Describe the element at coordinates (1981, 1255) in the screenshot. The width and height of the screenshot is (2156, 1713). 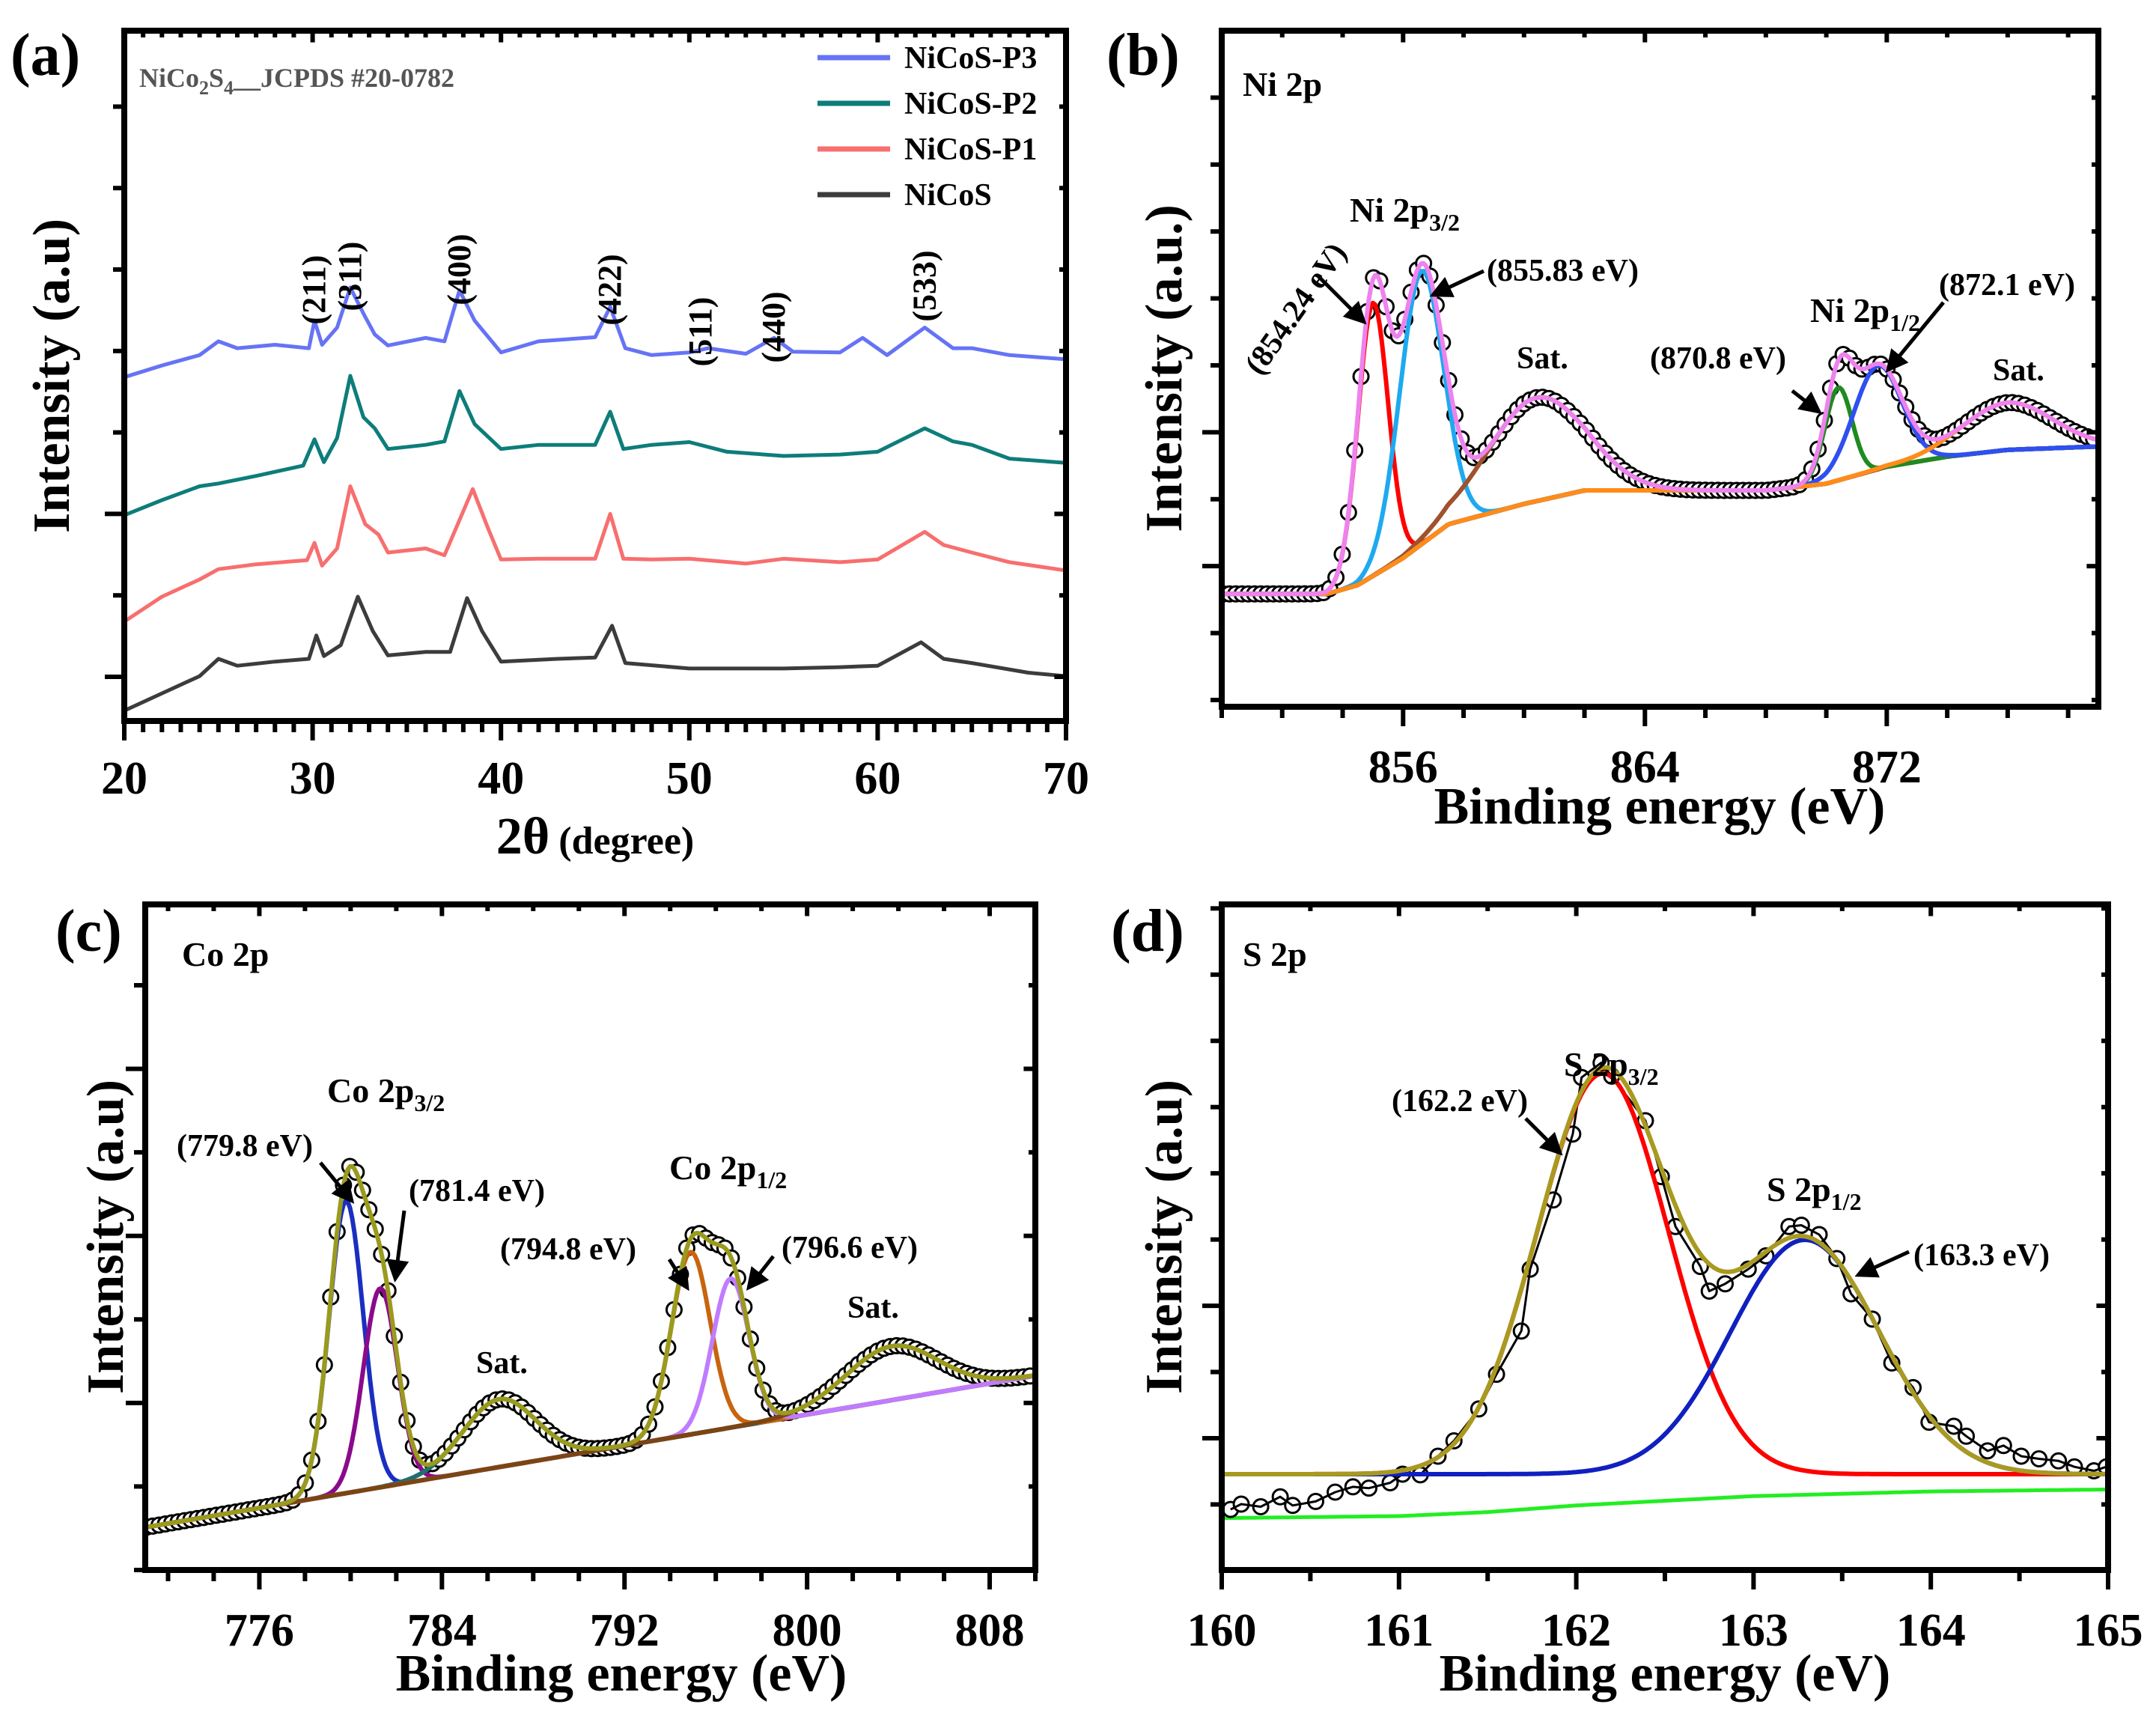
I see `peak-label-163: (163.3 eV)` at that location.